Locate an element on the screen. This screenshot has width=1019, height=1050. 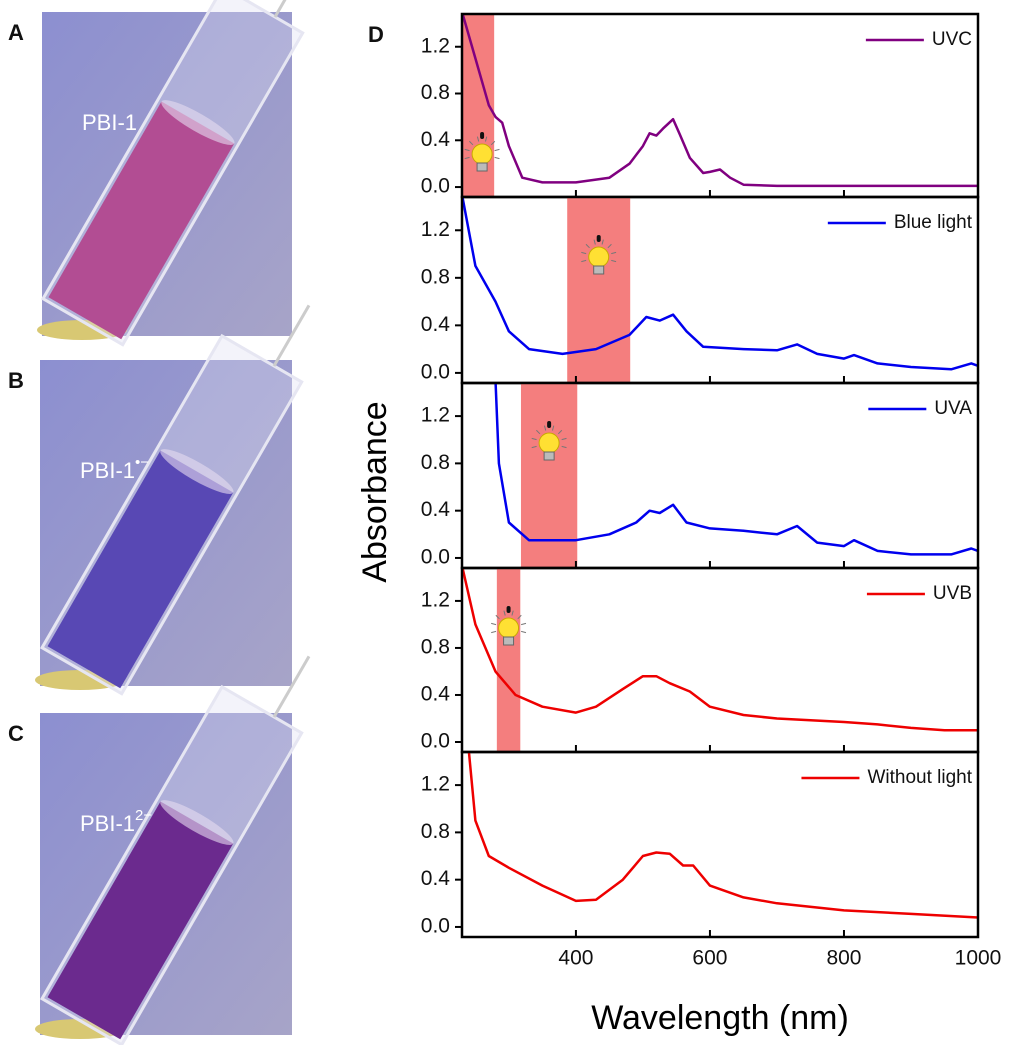
caption-superscript: •− is located at coordinates (142, 462).